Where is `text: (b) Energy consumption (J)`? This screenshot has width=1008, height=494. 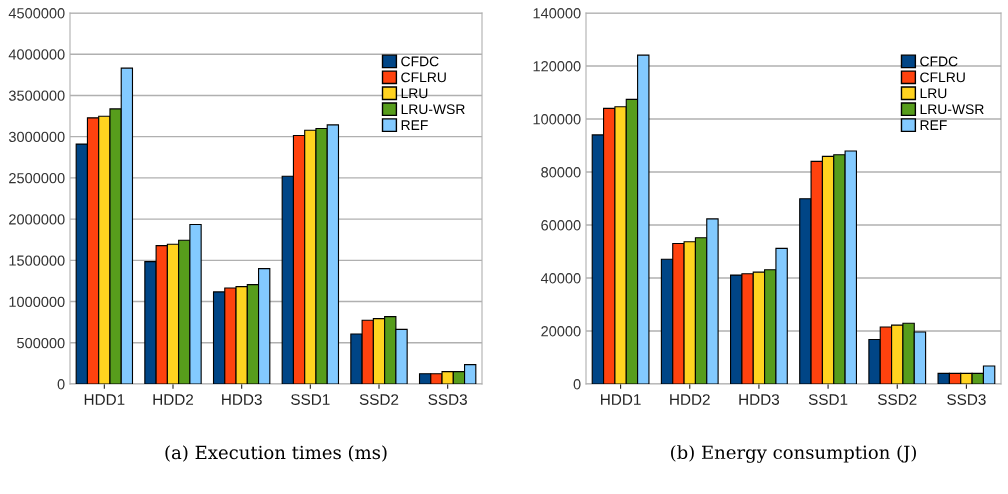 text: (b) Energy consumption (J) is located at coordinates (793, 454).